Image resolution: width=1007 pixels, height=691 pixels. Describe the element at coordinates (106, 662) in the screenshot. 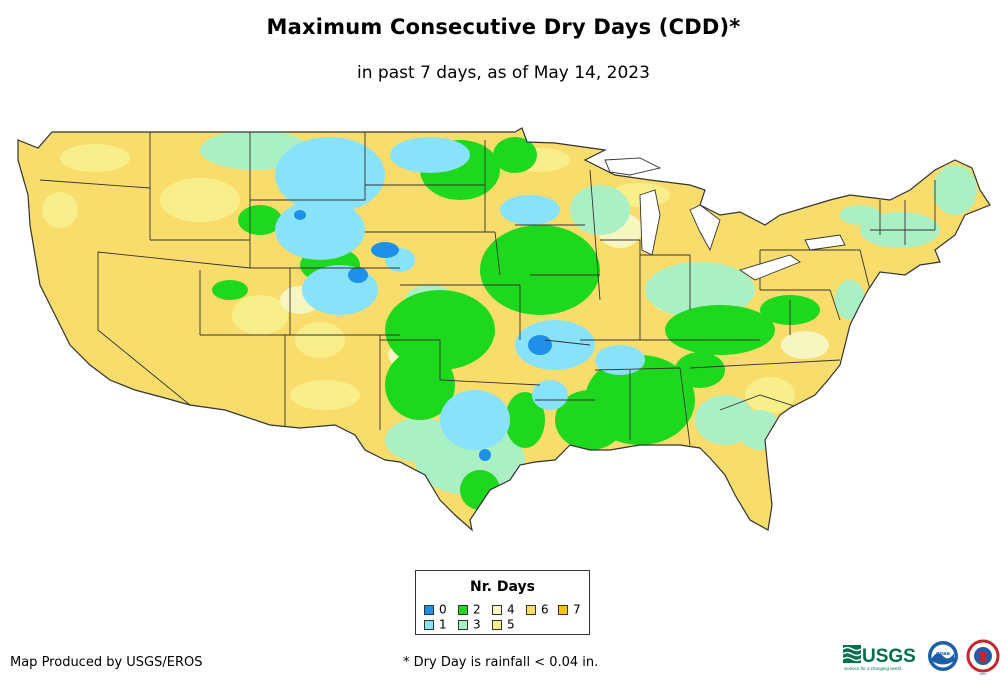

I see `map-credit: Map Produced by USGS/EROS` at that location.